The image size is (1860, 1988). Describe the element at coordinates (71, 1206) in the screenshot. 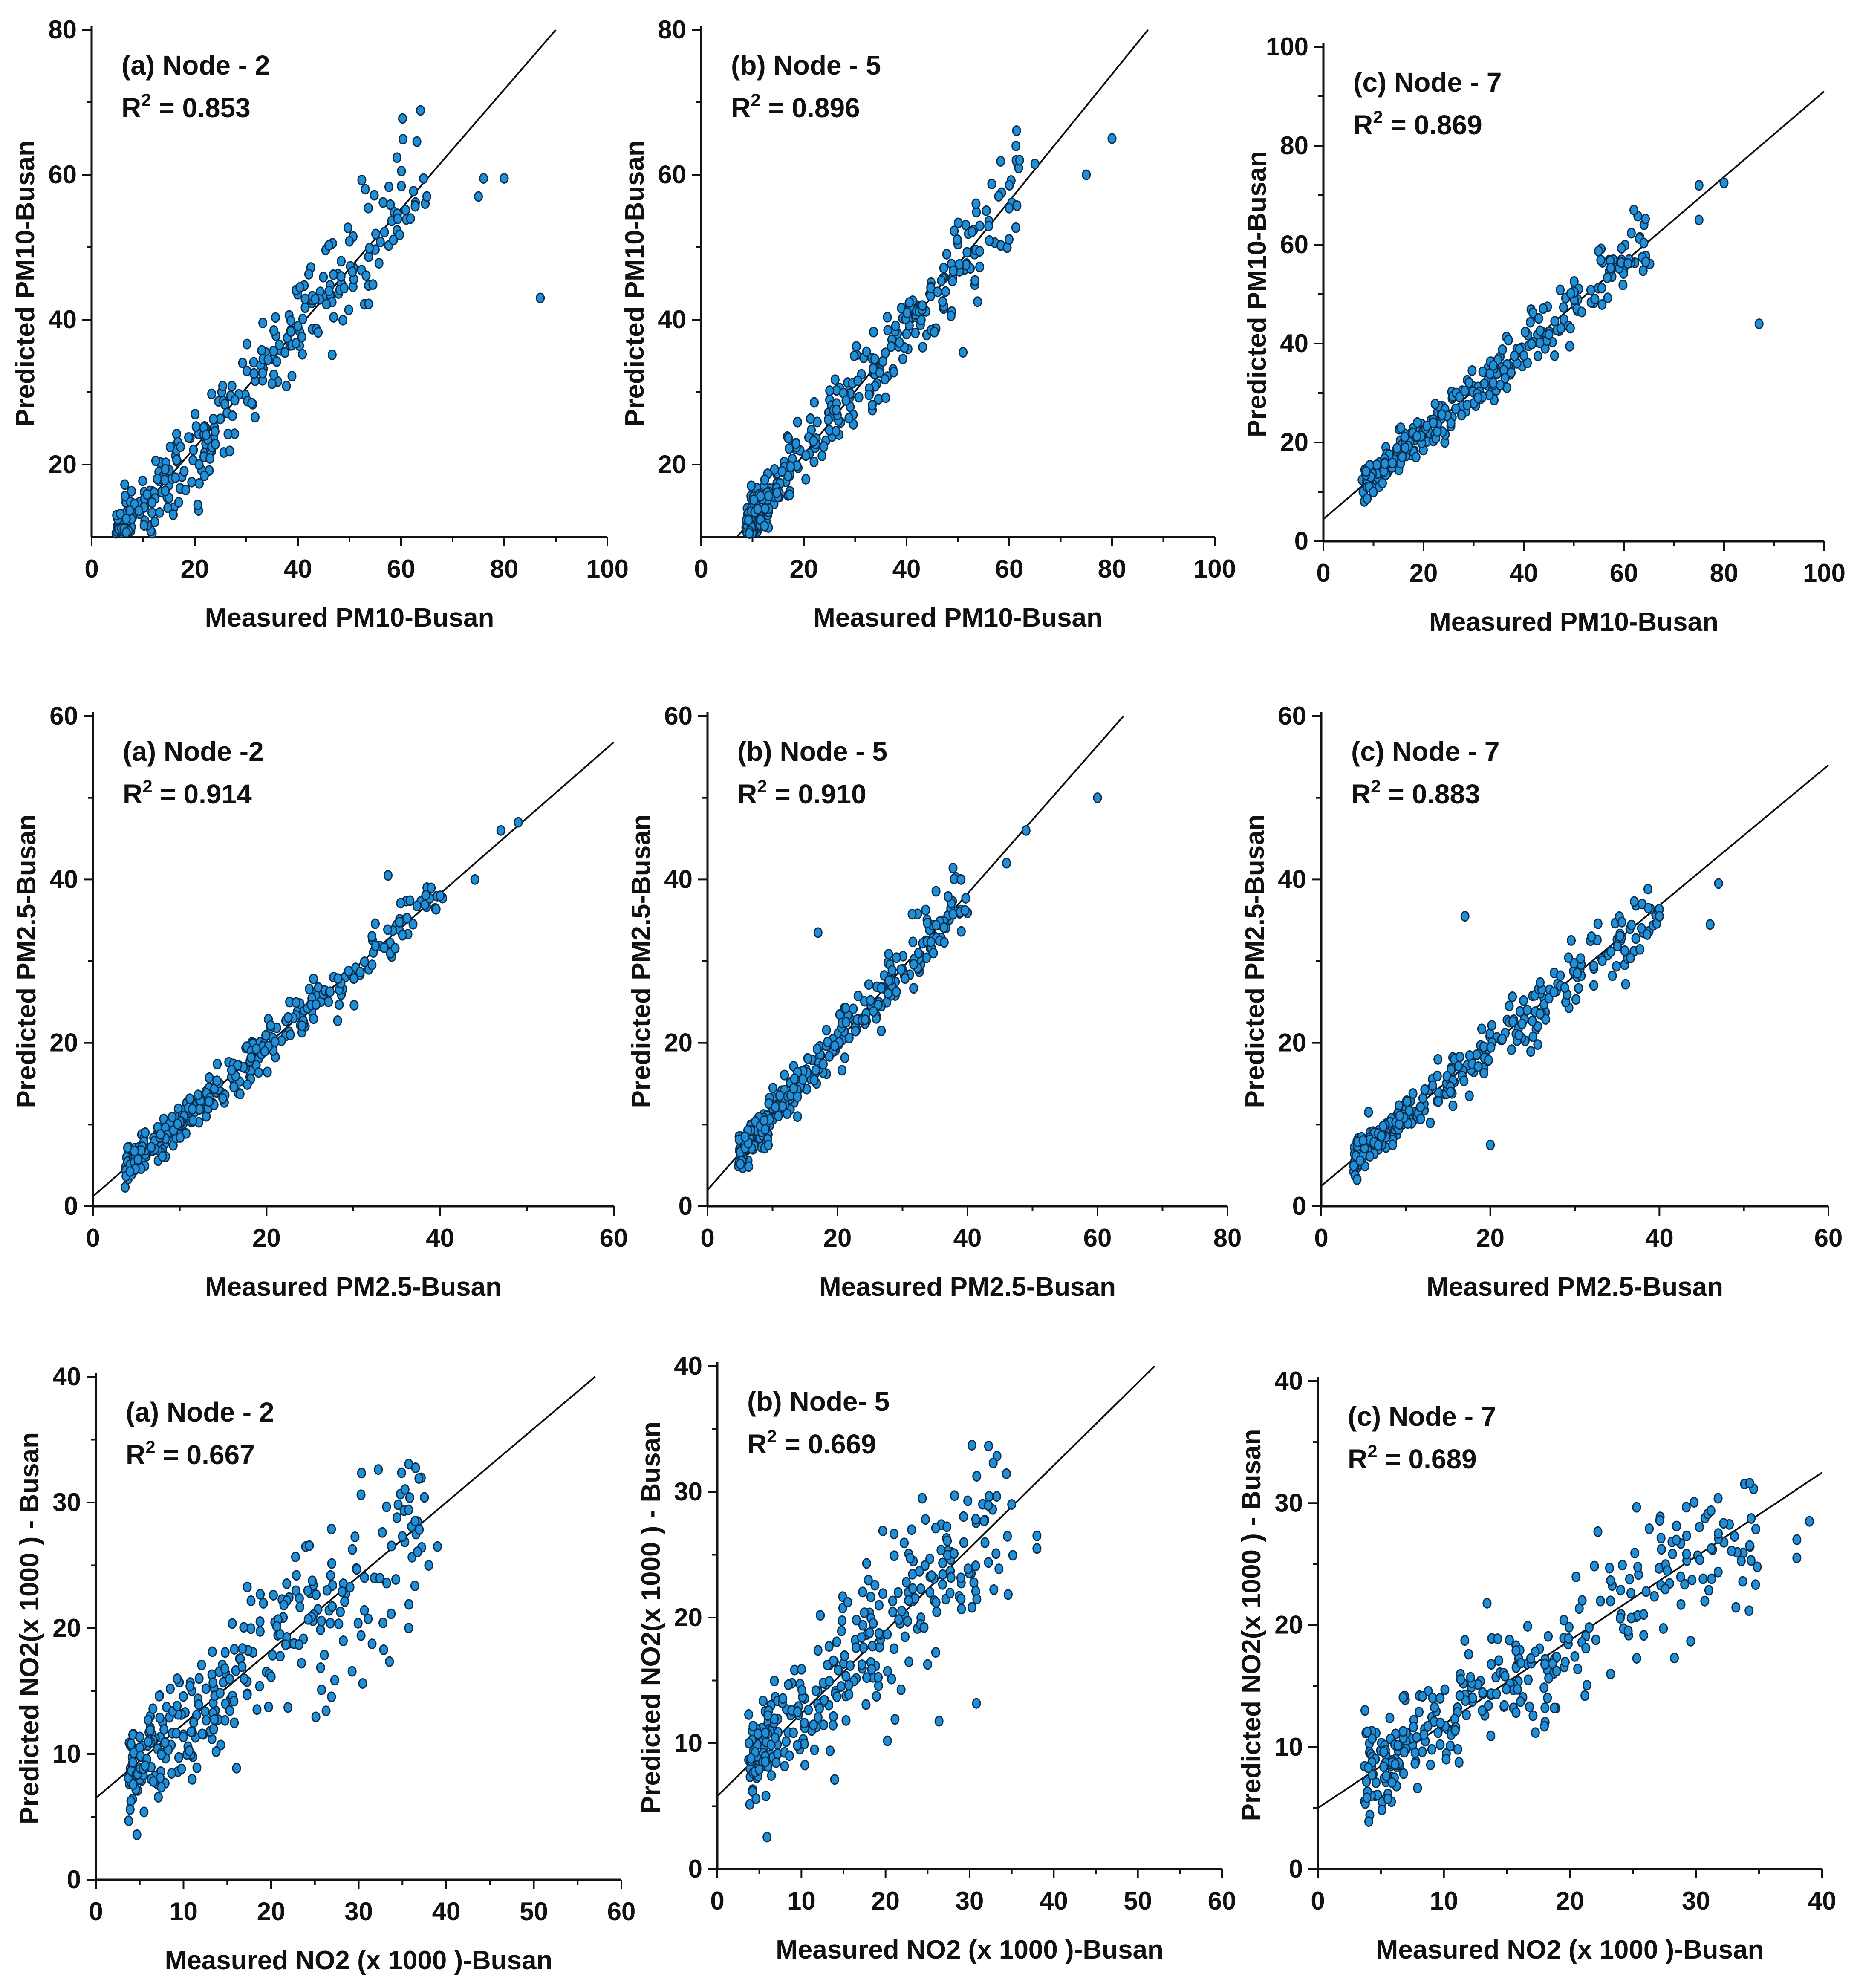

I see `y-tick-label: 0` at that location.